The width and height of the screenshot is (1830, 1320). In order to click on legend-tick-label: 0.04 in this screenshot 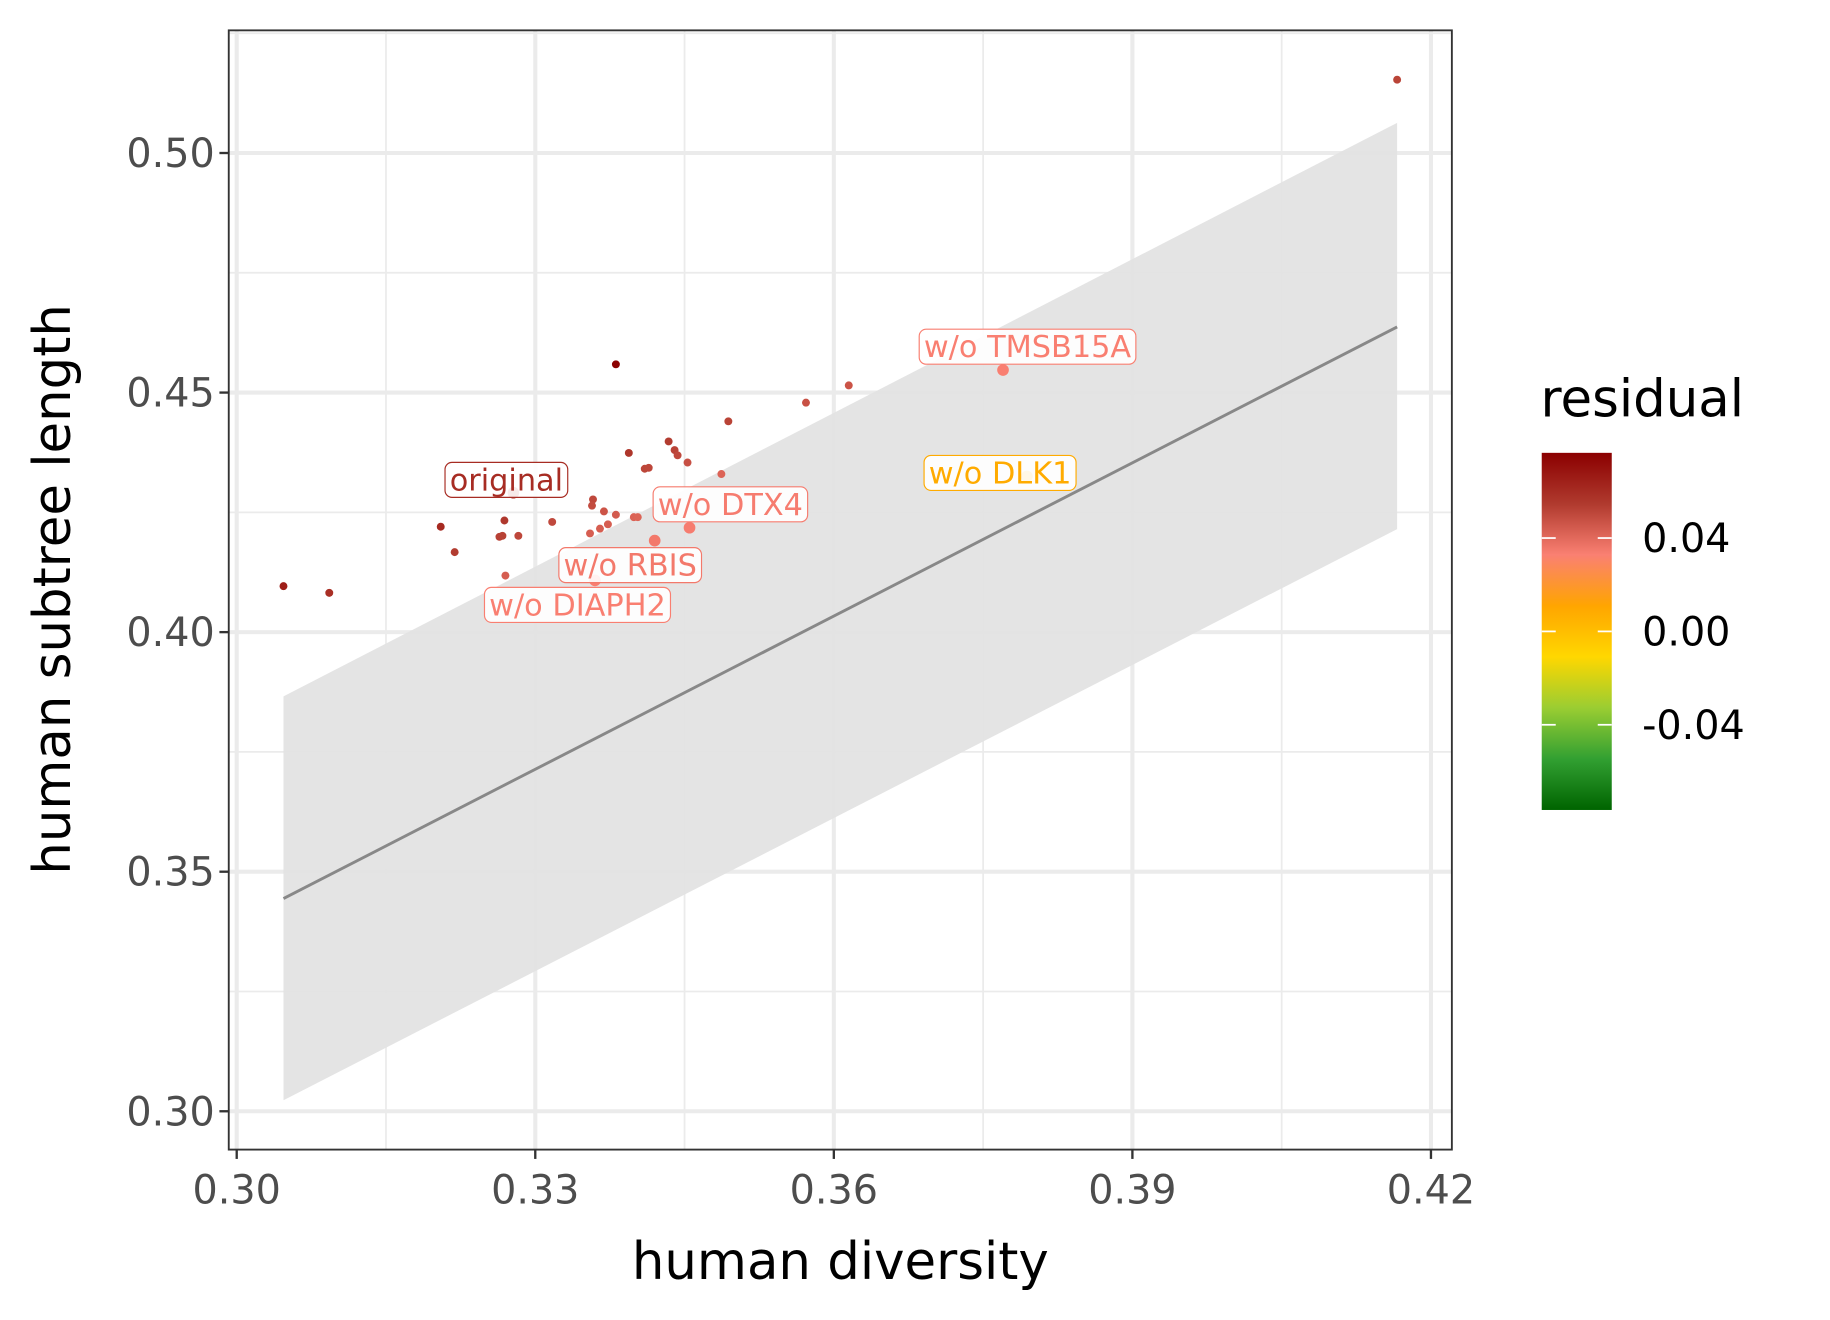, I will do `click(1686, 539)`.